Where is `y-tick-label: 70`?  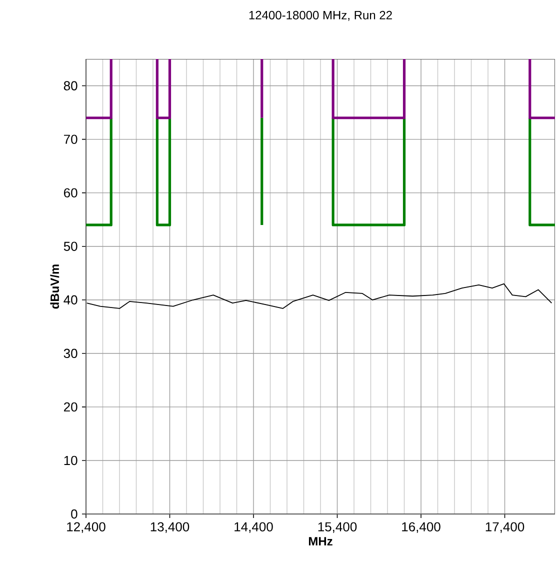 y-tick-label: 70 is located at coordinates (71, 139).